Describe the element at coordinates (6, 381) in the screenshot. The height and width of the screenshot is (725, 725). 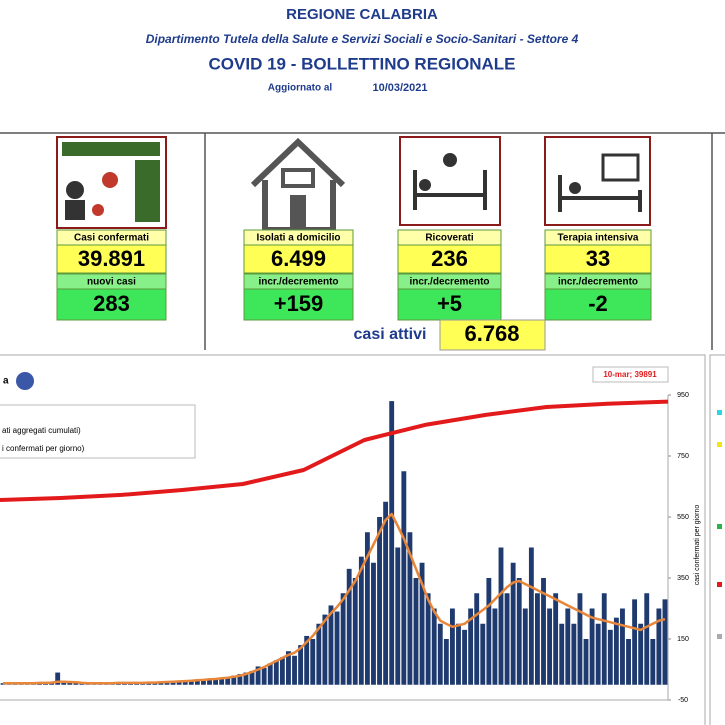
I see `chart-title: a` at that location.